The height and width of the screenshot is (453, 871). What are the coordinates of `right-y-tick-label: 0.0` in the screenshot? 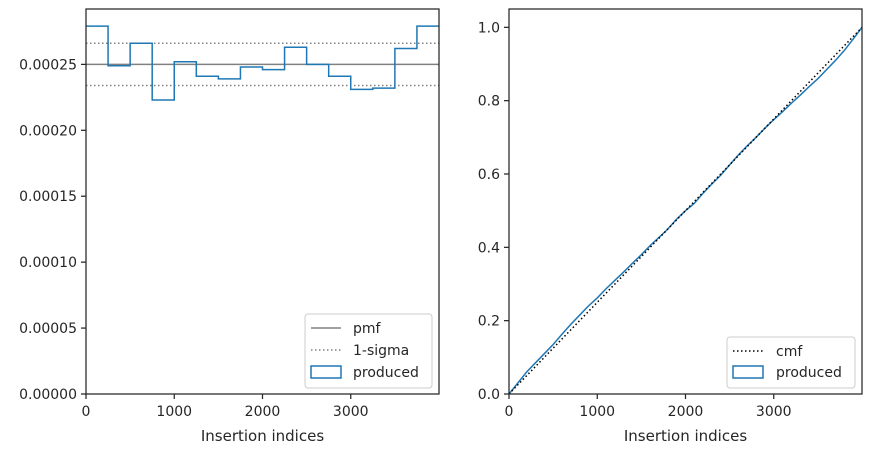 It's located at (489, 395).